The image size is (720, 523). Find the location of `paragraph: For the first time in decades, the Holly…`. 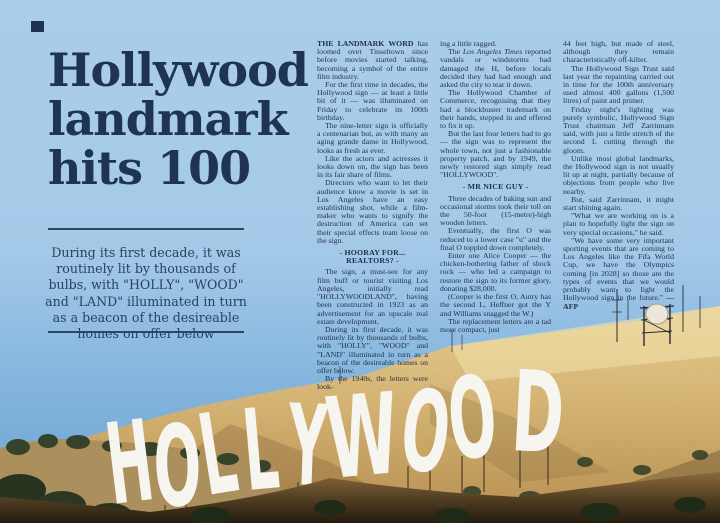

paragraph: For the first time in decades, the Holly… is located at coordinates (372, 101).